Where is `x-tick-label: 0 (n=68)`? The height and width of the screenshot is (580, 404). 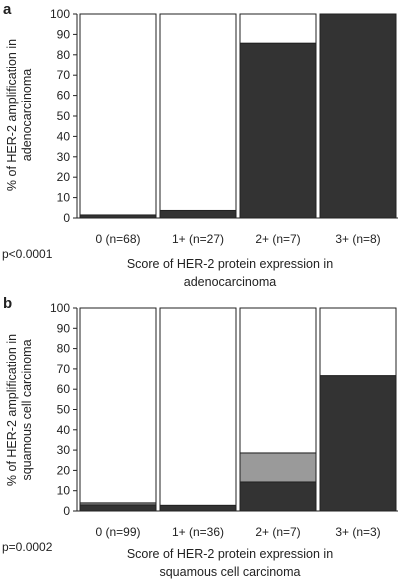
x-tick-label: 0 (n=68) is located at coordinates (117, 239).